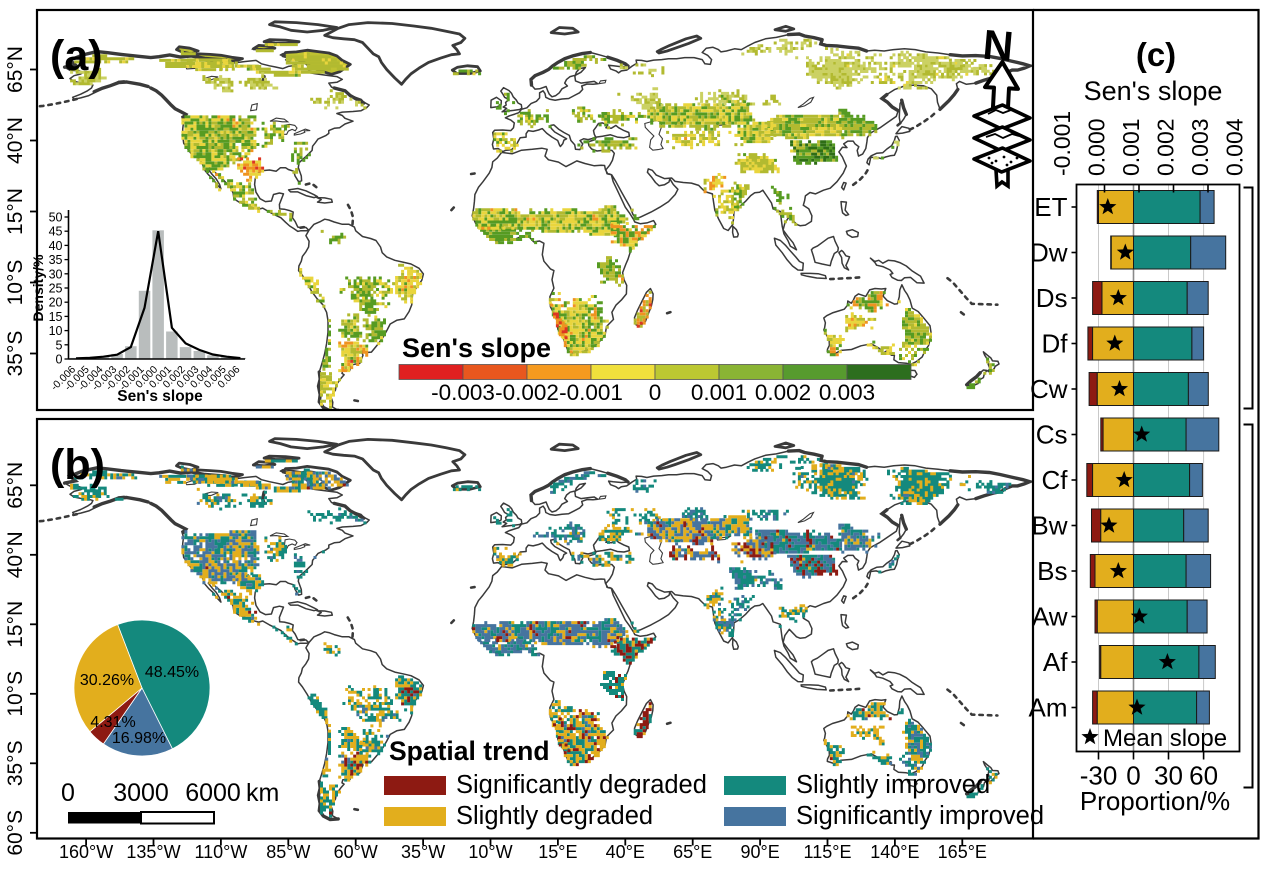 Image resolution: width=1267 pixels, height=872 pixels. What do you see at coordinates (213, 793) in the screenshot?
I see `svg-text: 6000` at bounding box center [213, 793].